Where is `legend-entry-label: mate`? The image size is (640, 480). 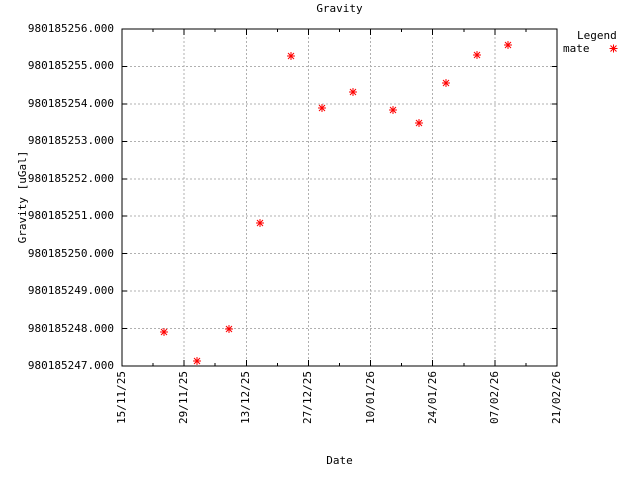
legend-entry-label: mate is located at coordinates (576, 48).